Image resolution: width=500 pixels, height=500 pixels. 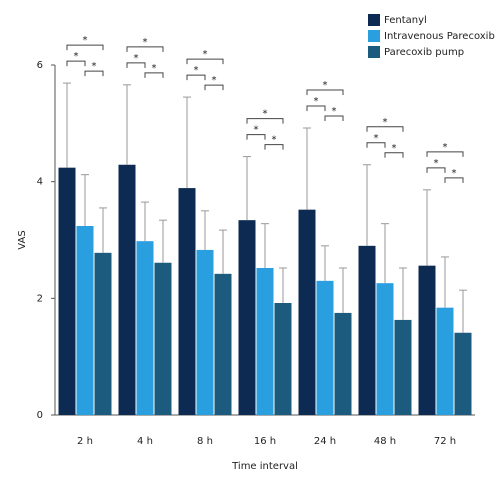 What do you see at coordinates (325, 441) in the screenshot?
I see `x-tick-label: 24 h` at bounding box center [325, 441].